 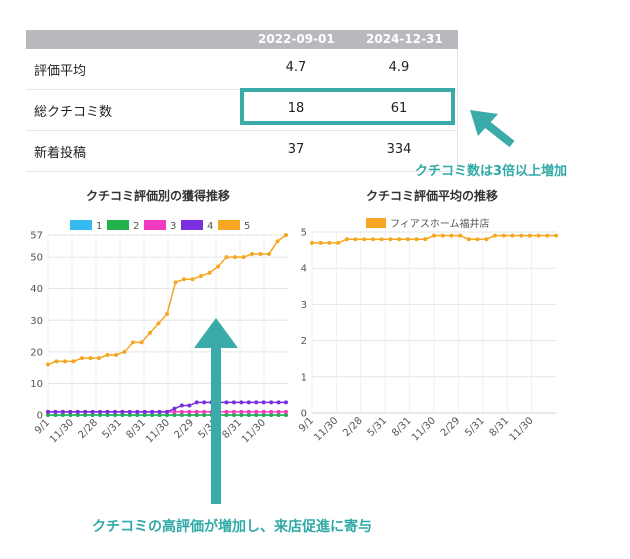 What do you see at coordinates (36, 258) in the screenshot?
I see `y-tick-label: 50` at bounding box center [36, 258].